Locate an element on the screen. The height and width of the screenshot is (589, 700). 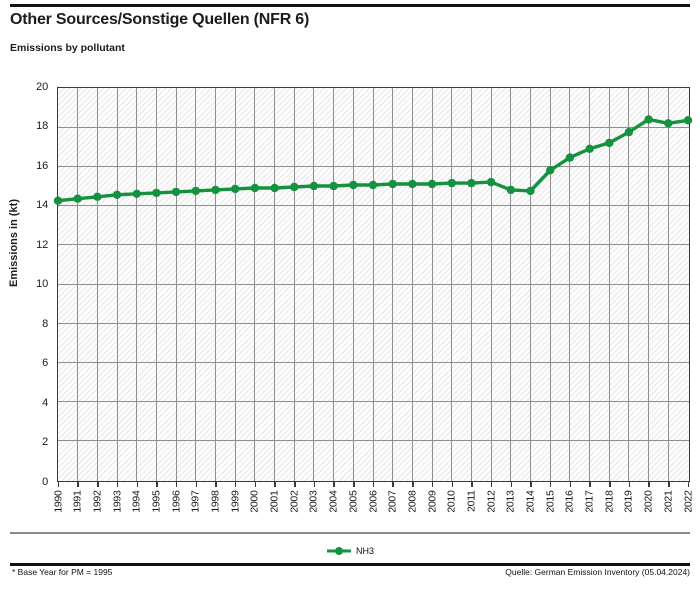
data-point-2022 is located at coordinates (688, 120).